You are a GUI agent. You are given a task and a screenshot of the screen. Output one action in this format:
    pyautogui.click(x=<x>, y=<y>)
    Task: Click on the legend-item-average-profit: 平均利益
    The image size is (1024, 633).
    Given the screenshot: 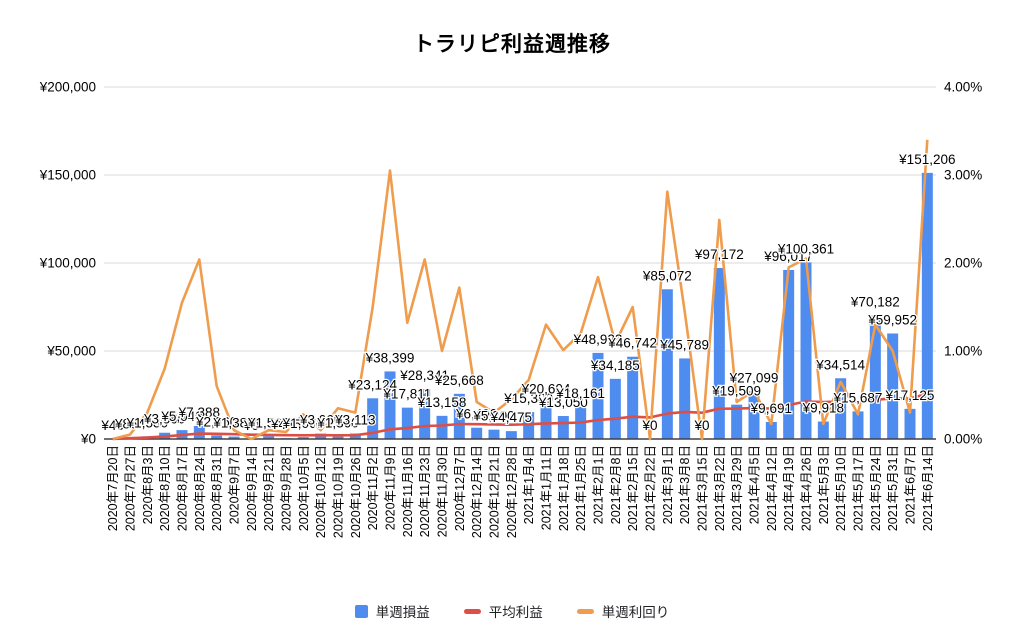 What is the action you would take?
    pyautogui.click(x=503, y=611)
    